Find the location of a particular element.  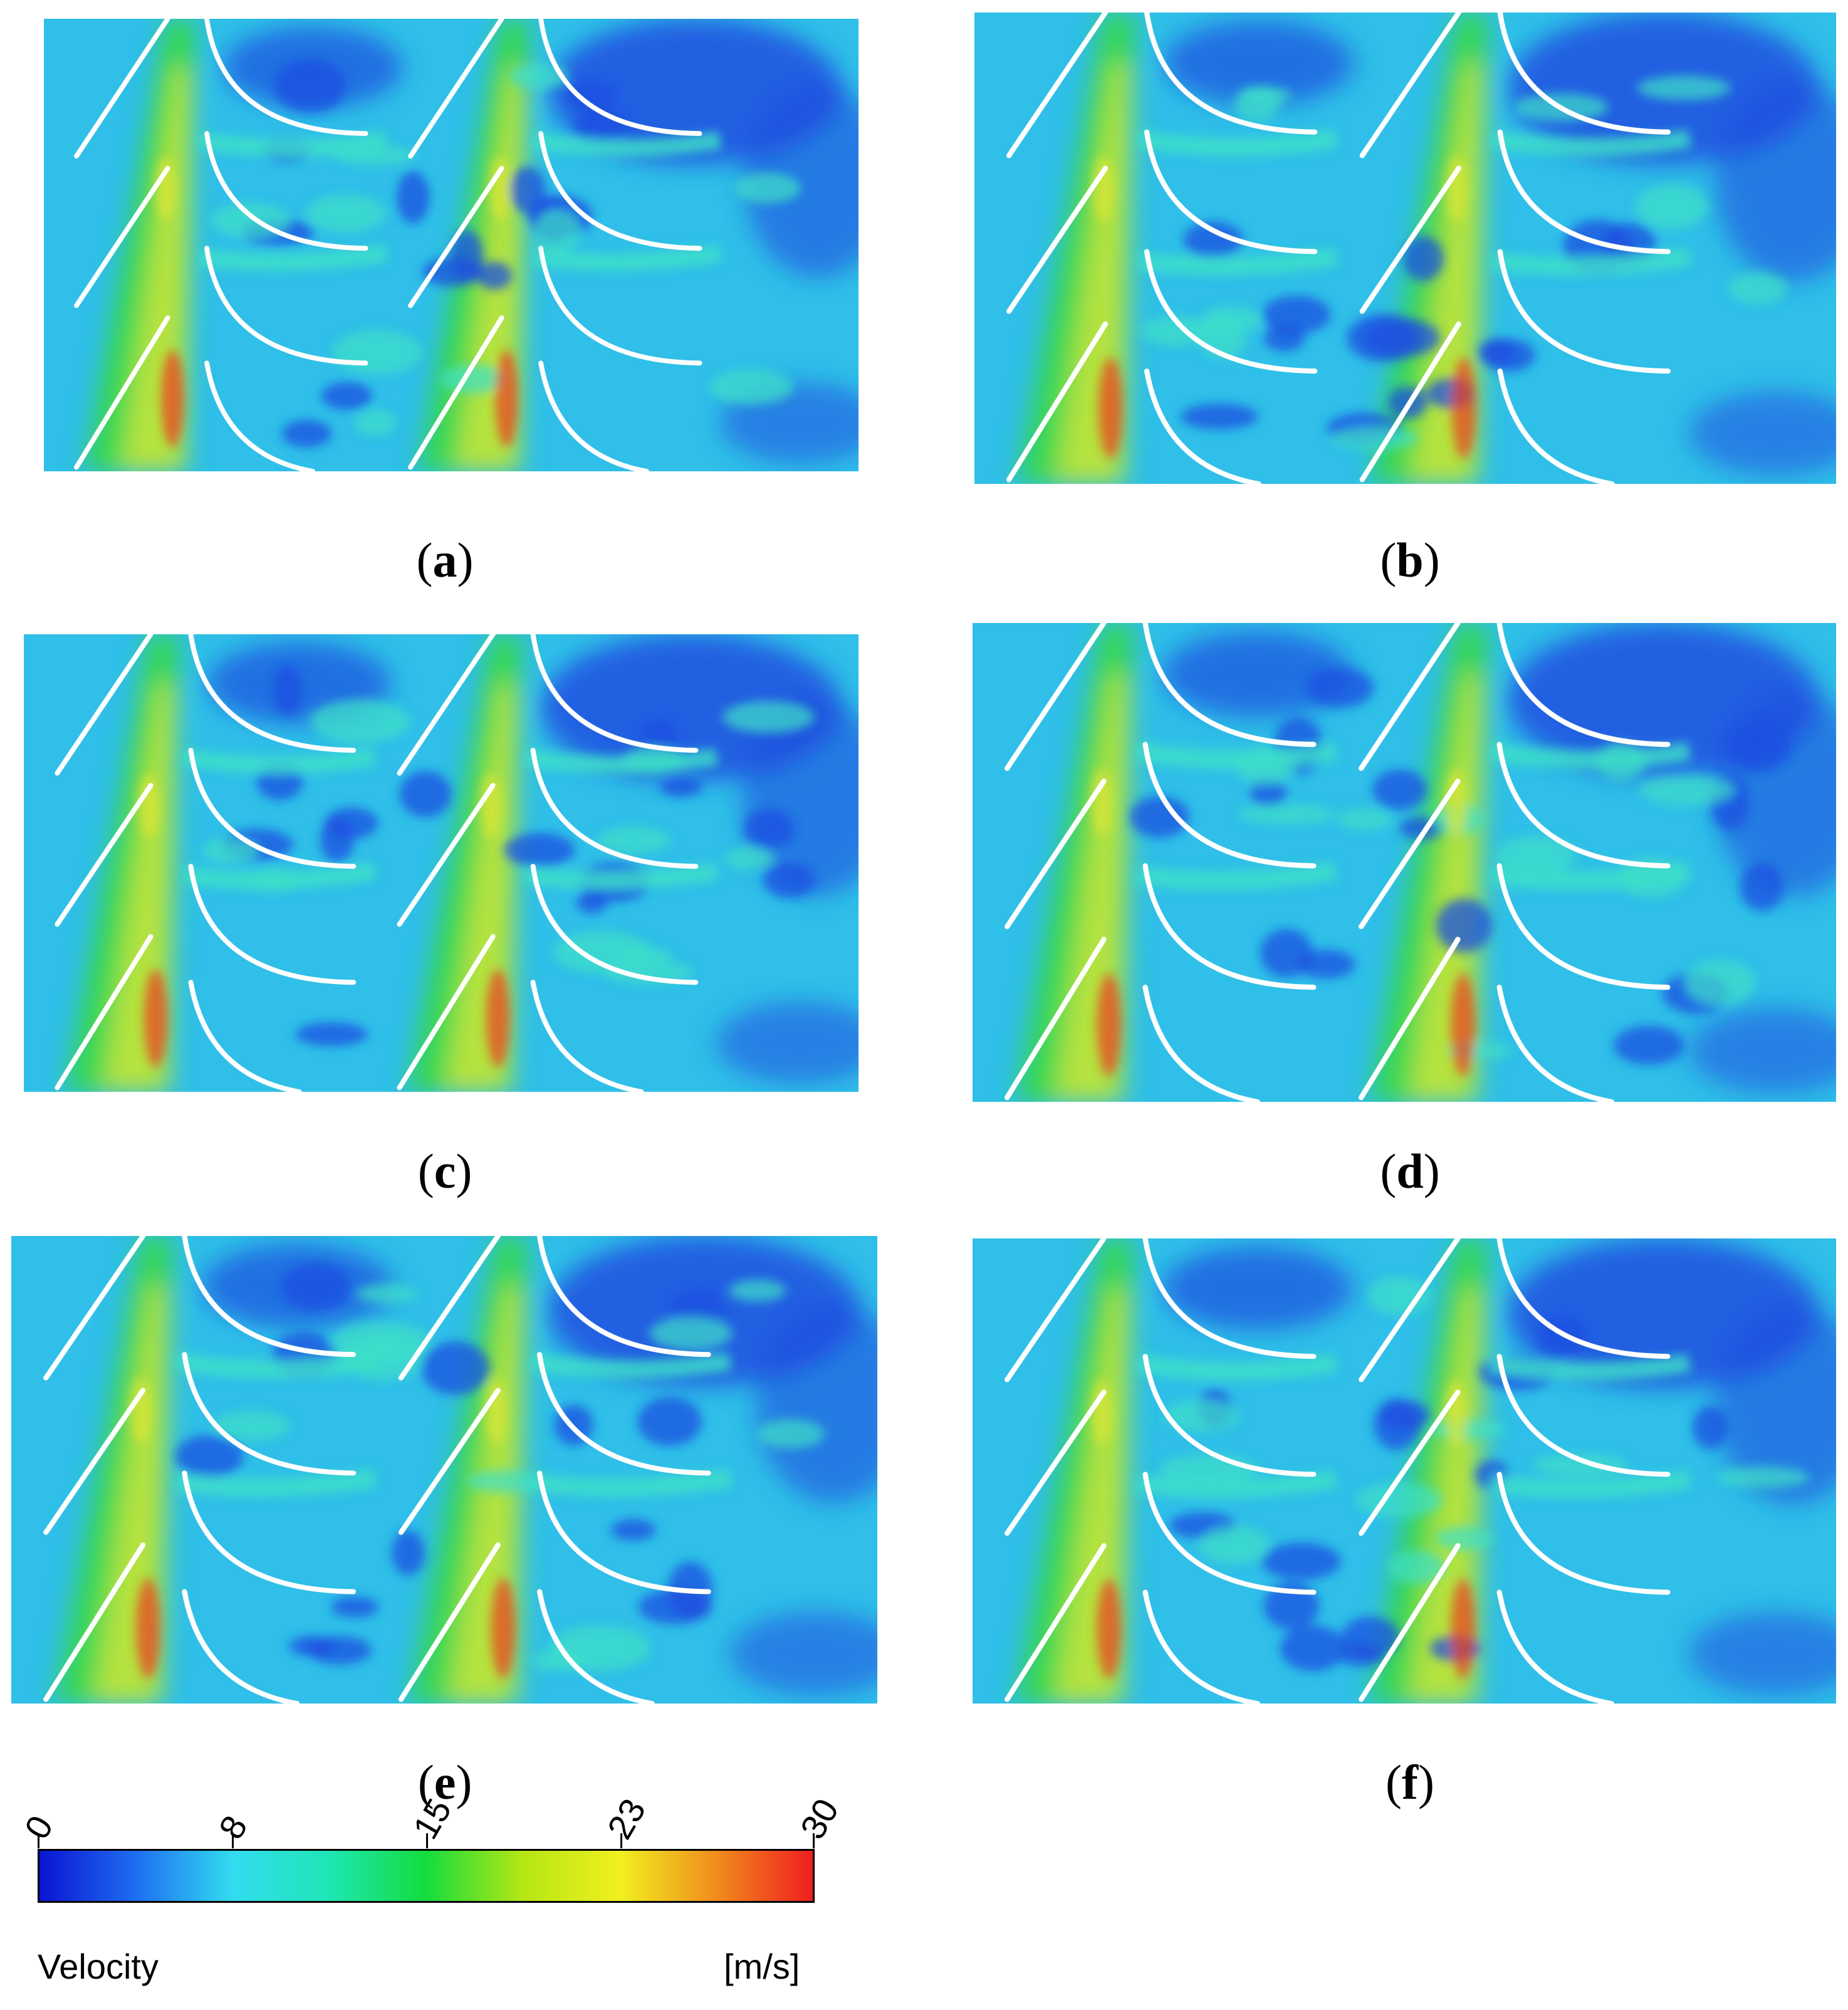

panel-d is located at coordinates (1405, 863).